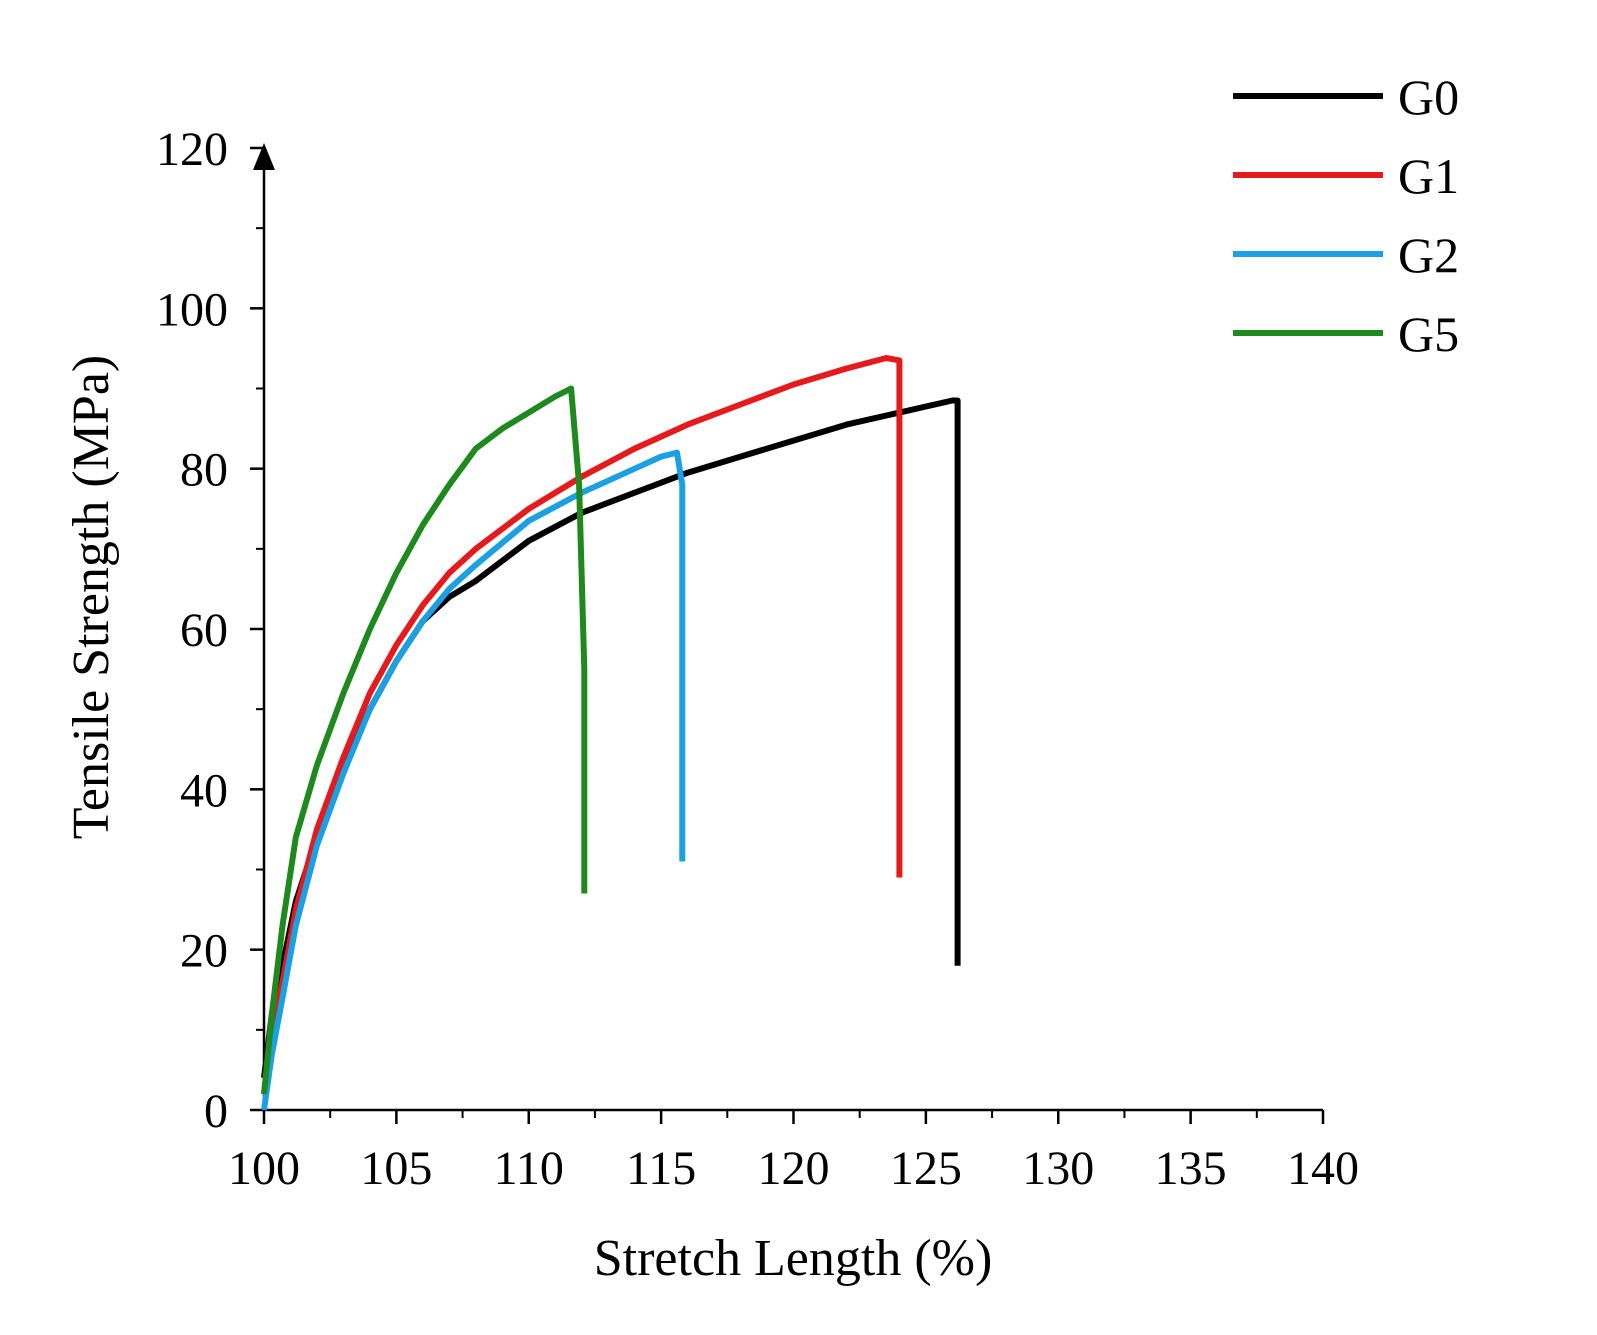 This screenshot has height=1335, width=1597. Describe the element at coordinates (661, 1168) in the screenshot. I see `x-tick-label: 115` at that location.